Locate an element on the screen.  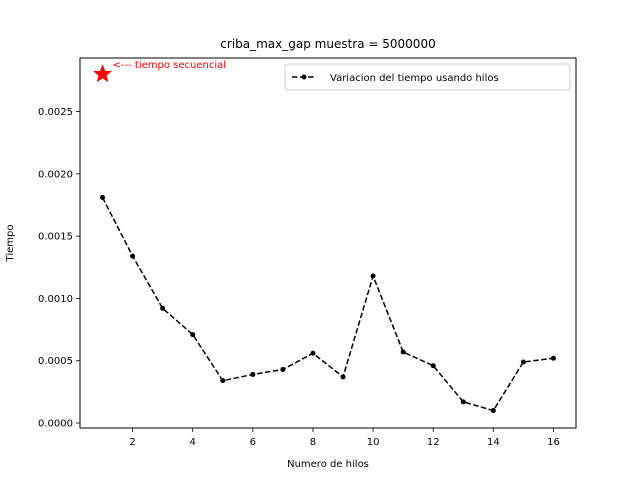
x-axis-label: Numero de hilos is located at coordinates (328, 464).